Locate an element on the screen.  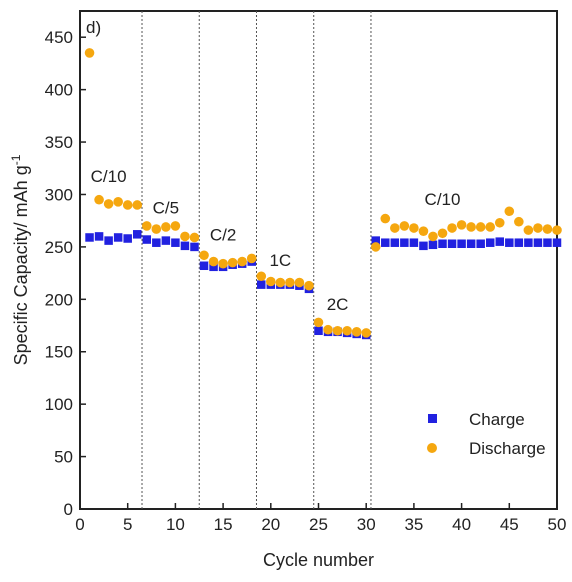
rate-label: C/5 is located at coordinates (166, 207).